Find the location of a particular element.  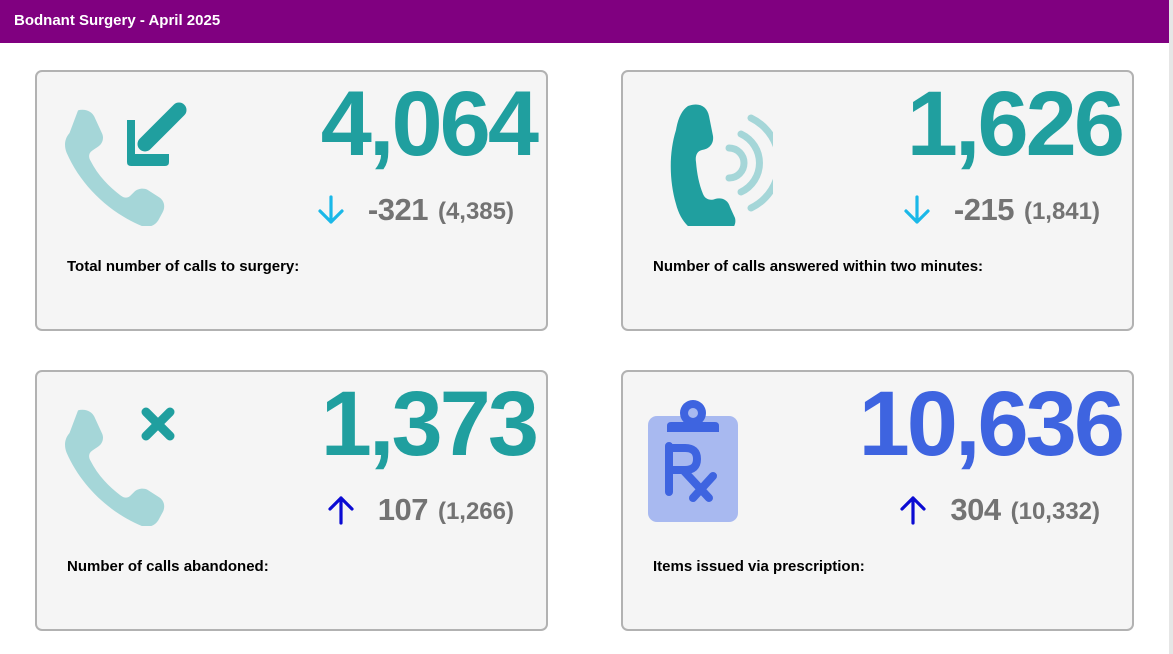

kpi-label: Items issued via prescription: is located at coordinates (759, 566).